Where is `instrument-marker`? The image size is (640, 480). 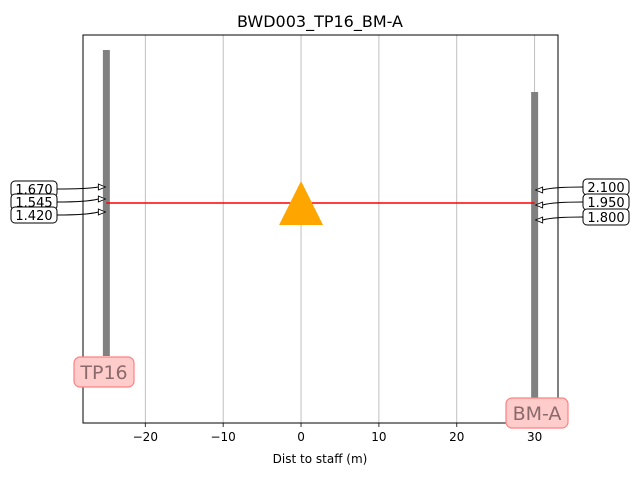 instrument-marker is located at coordinates (301, 203).